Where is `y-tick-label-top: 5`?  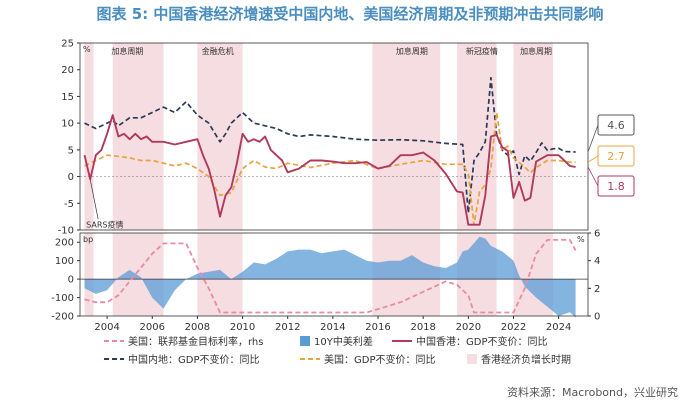 y-tick-label-top: 5 is located at coordinates (71, 150).